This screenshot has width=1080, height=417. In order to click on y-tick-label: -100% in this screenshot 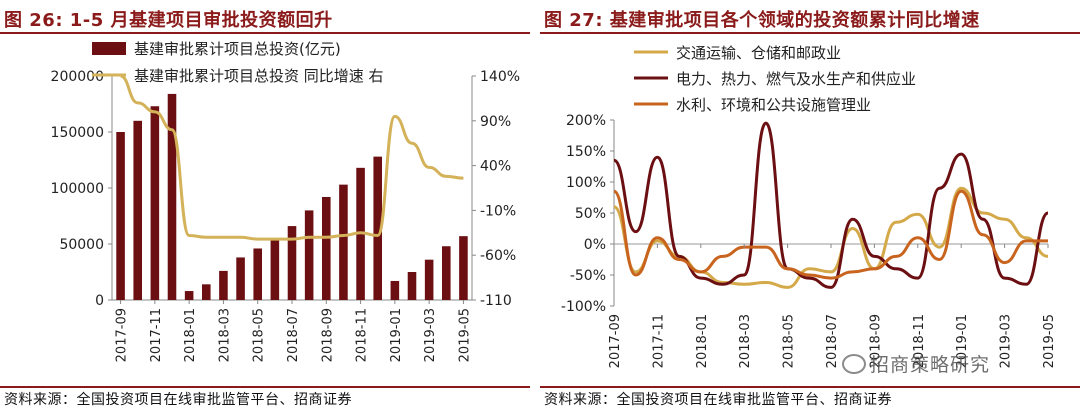, I will do `click(583, 307)`.